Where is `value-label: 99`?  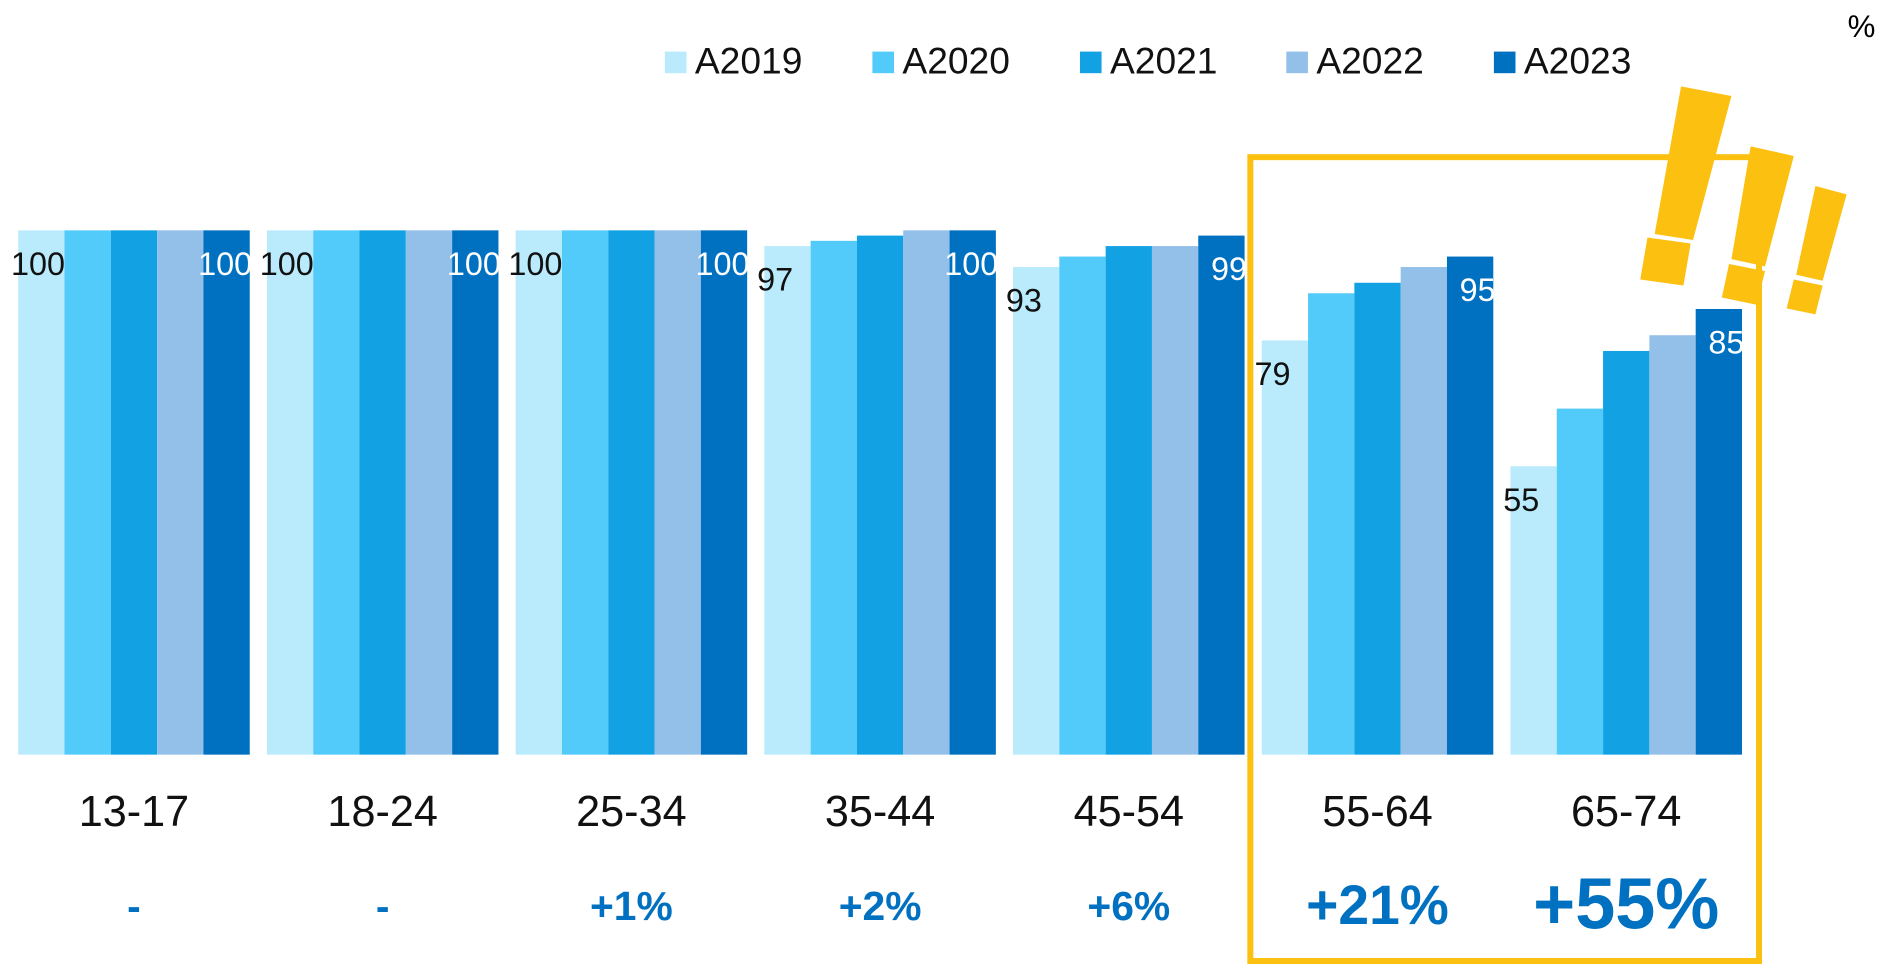 value-label: 99 is located at coordinates (1229, 269).